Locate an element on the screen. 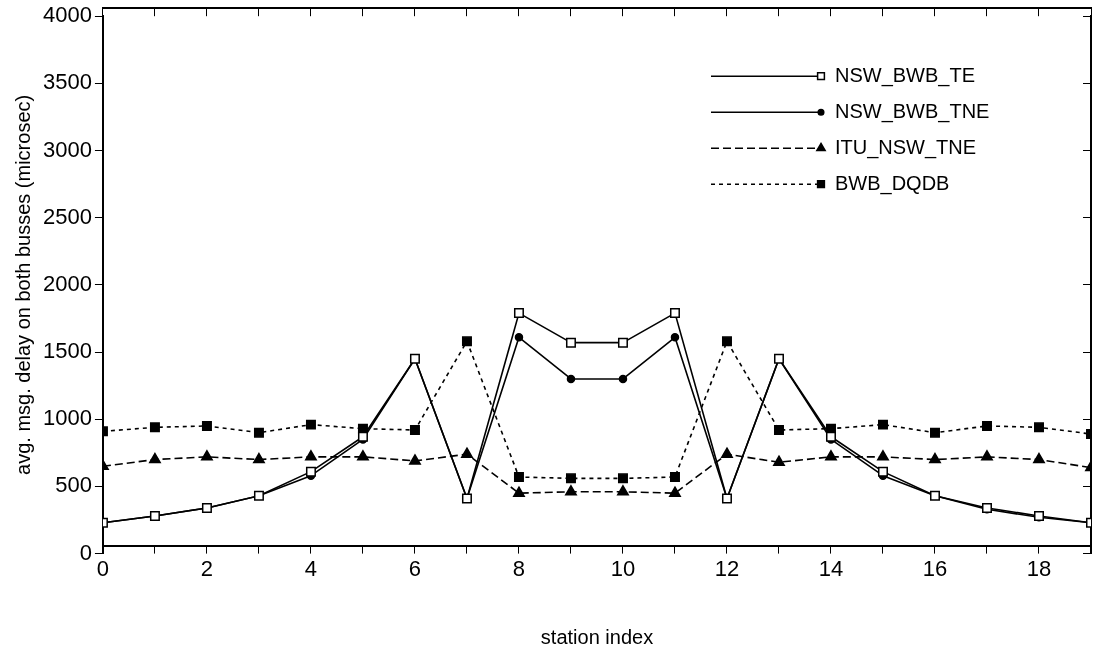 This screenshot has width=1107, height=670. x-tick-label: 14 is located at coordinates (831, 568).